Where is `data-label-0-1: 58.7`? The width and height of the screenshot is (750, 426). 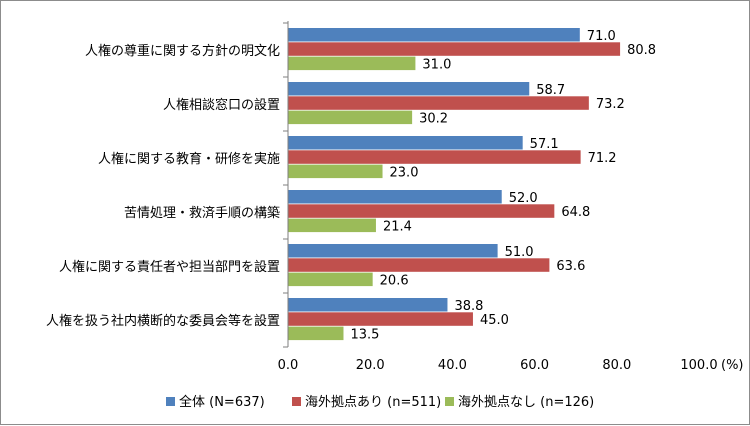 data-label-0-1: 58.7 is located at coordinates (550, 90).